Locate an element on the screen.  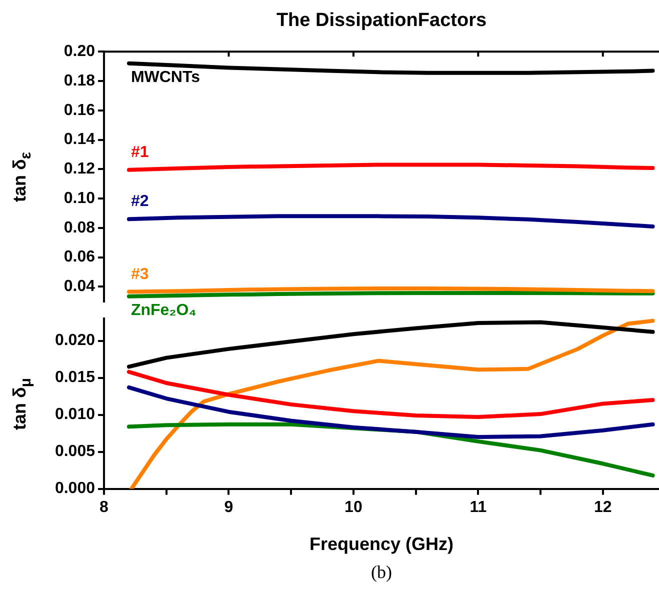
y-tick-label: 0.08 is located at coordinates (80, 227).